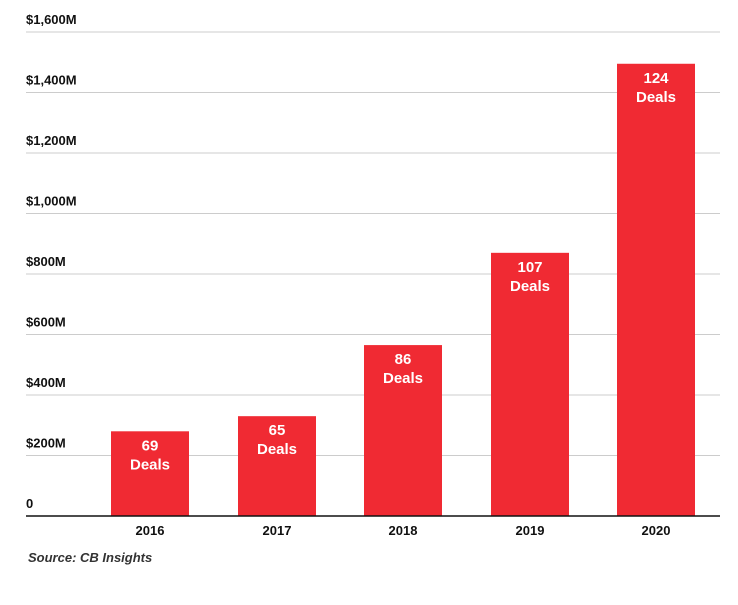 This screenshot has height=605, width=738. Describe the element at coordinates (403, 359) in the screenshot. I see `bar-data-label: 86` at that location.